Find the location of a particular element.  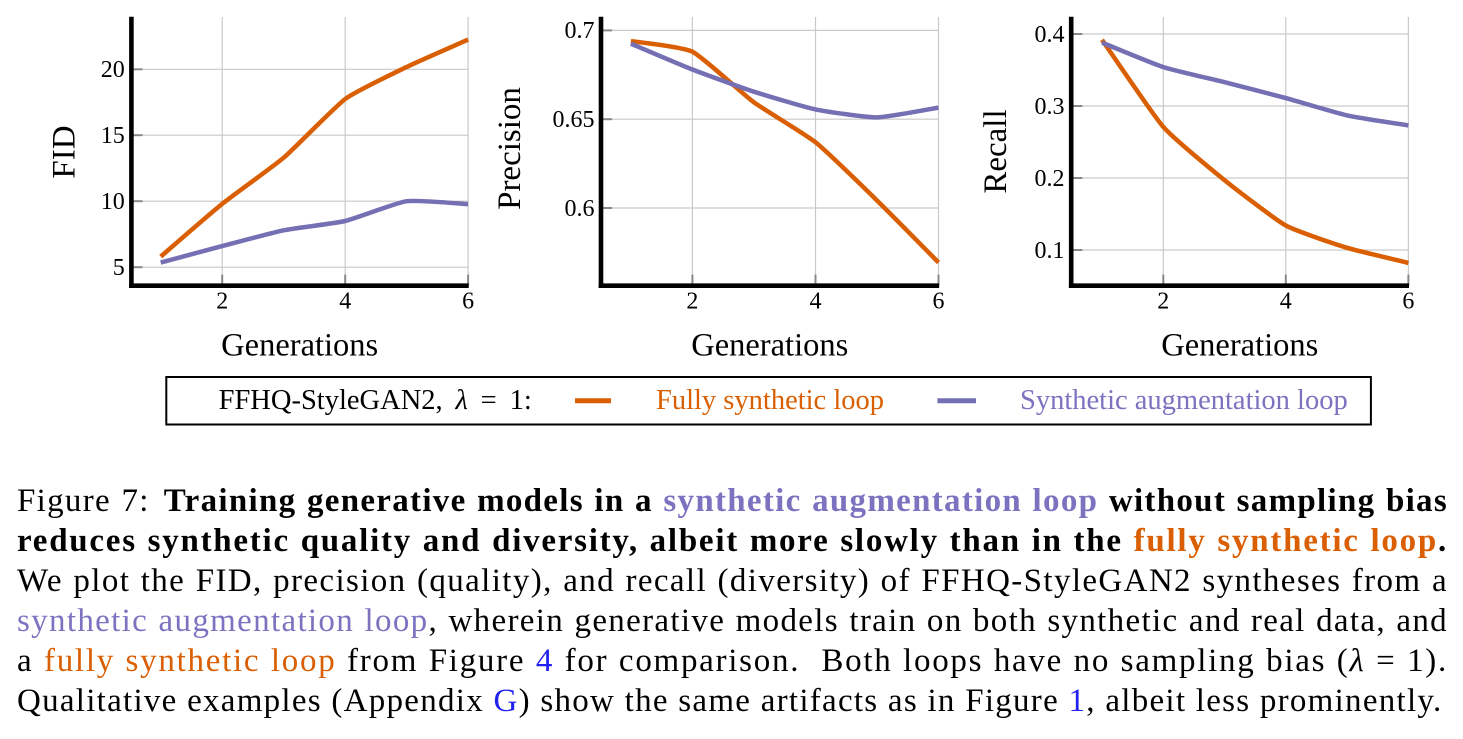

svg-text: Precision is located at coordinates (510, 148).